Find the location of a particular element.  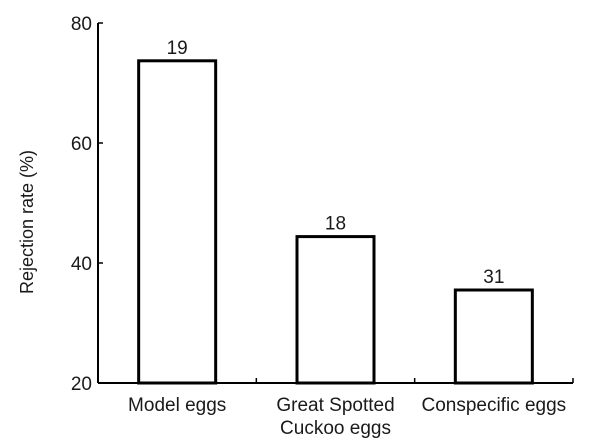

bar-data-label: 19 is located at coordinates (177, 48).